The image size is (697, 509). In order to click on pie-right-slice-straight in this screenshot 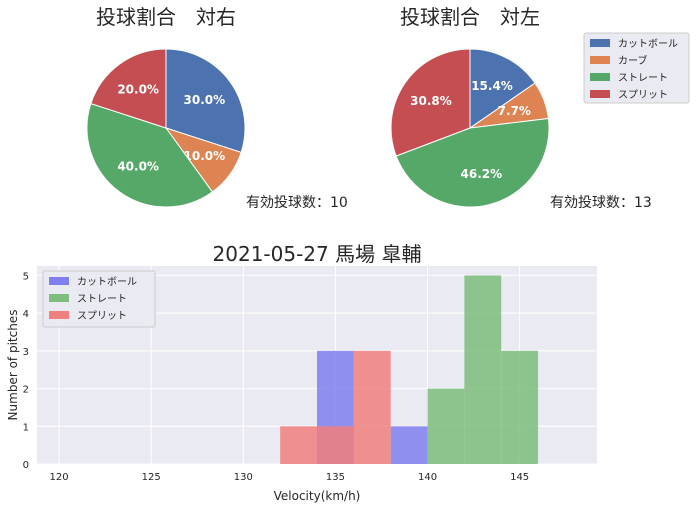, I will do `click(150, 155)`.